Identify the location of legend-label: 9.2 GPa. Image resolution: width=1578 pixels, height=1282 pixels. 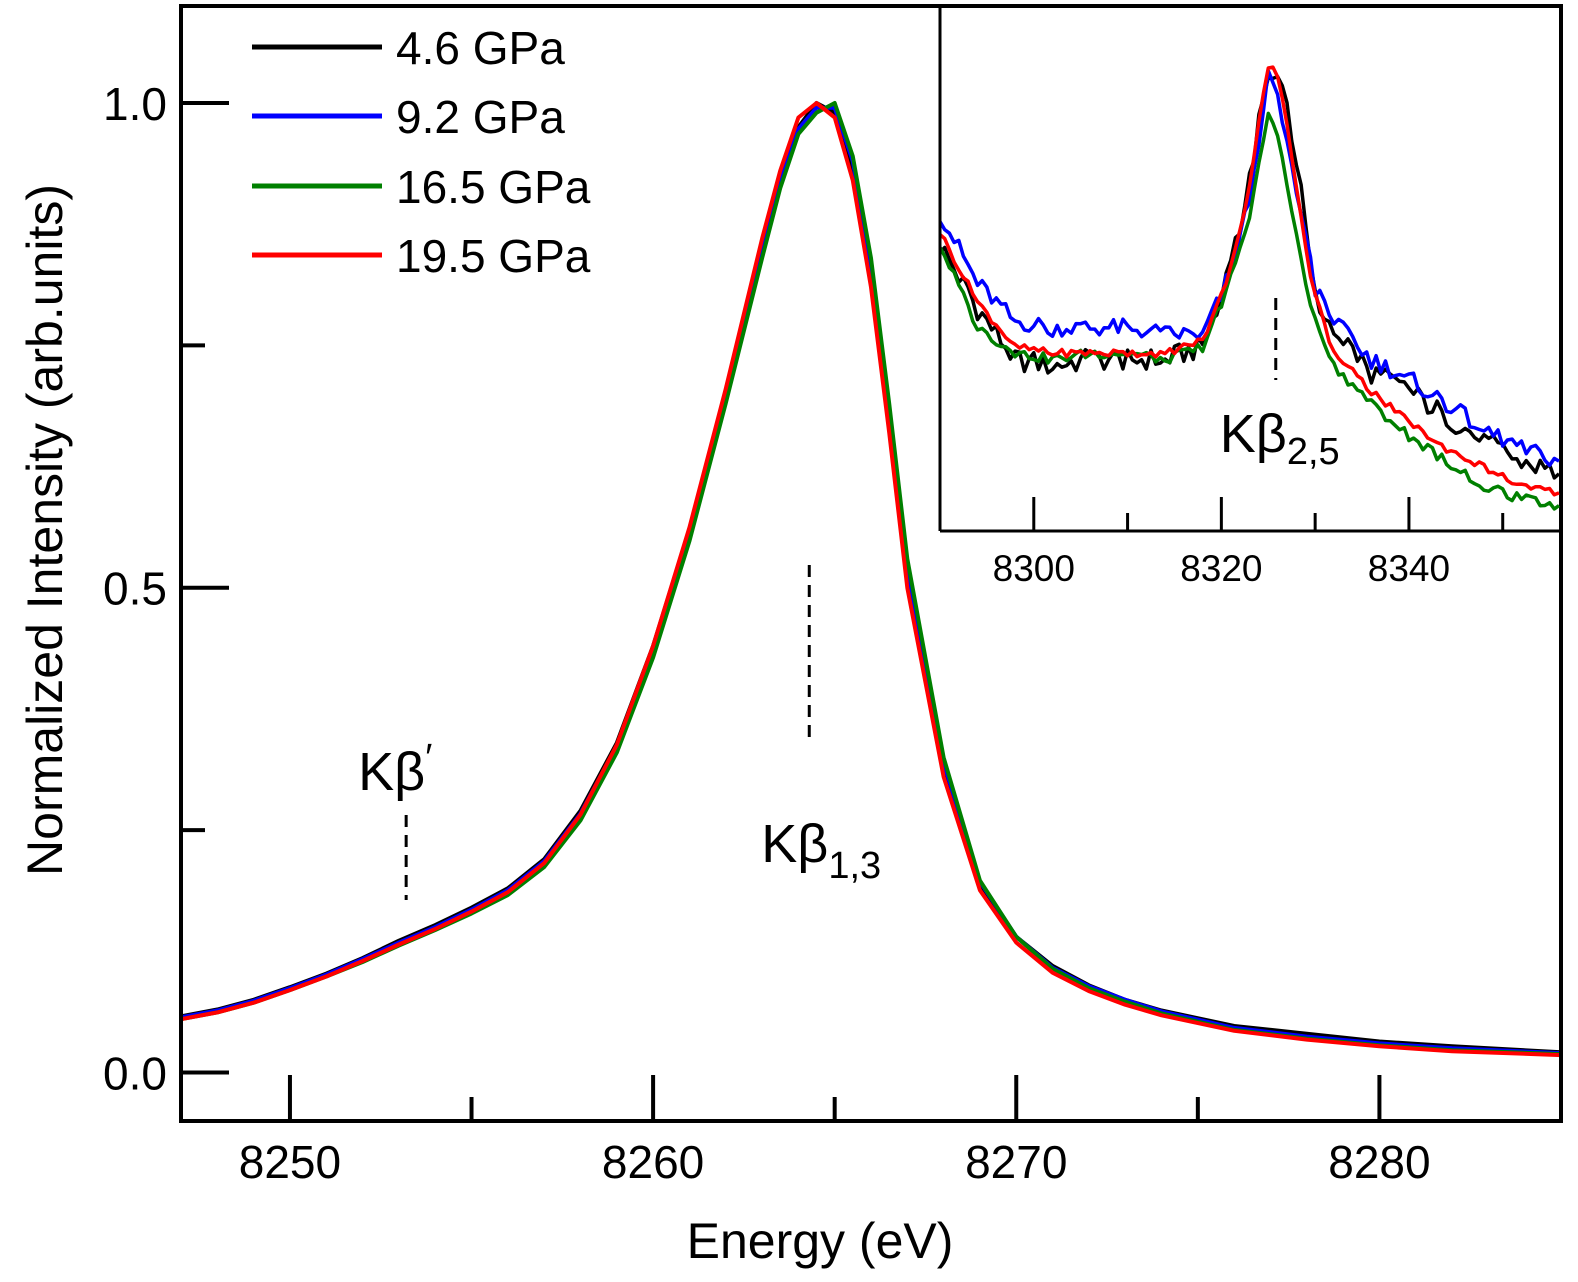
(480, 117).